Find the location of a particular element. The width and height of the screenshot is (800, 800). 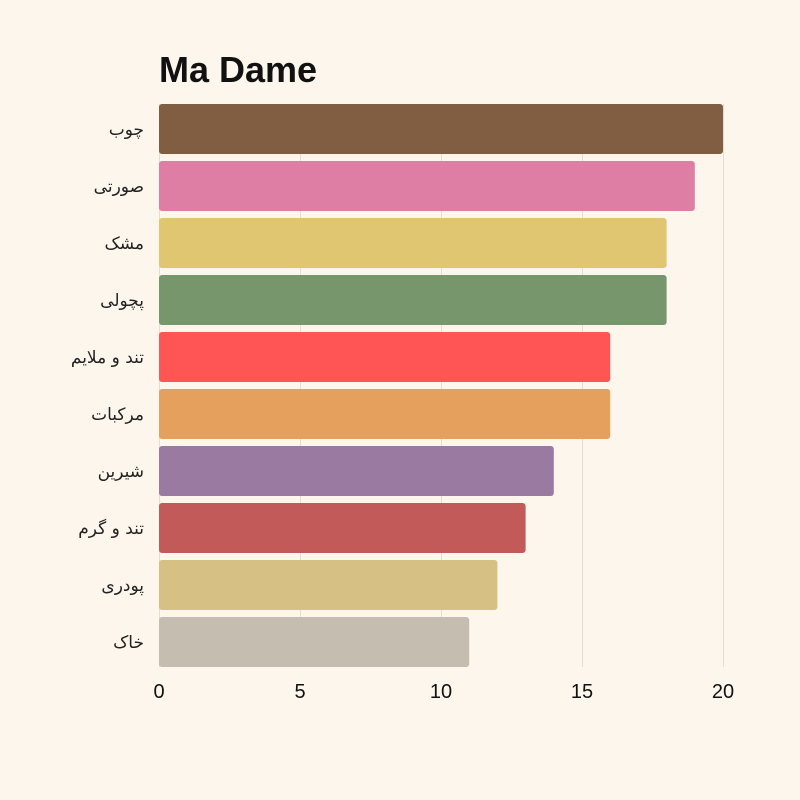

x-tick-label-3: 15 is located at coordinates (582, 692).